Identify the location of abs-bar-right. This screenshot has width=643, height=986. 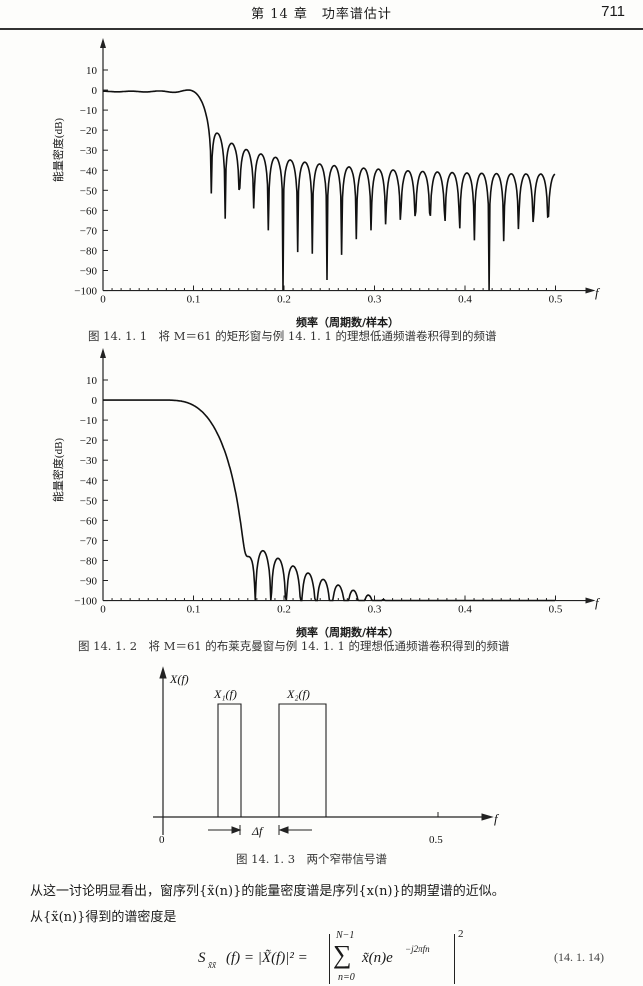
(454, 959).